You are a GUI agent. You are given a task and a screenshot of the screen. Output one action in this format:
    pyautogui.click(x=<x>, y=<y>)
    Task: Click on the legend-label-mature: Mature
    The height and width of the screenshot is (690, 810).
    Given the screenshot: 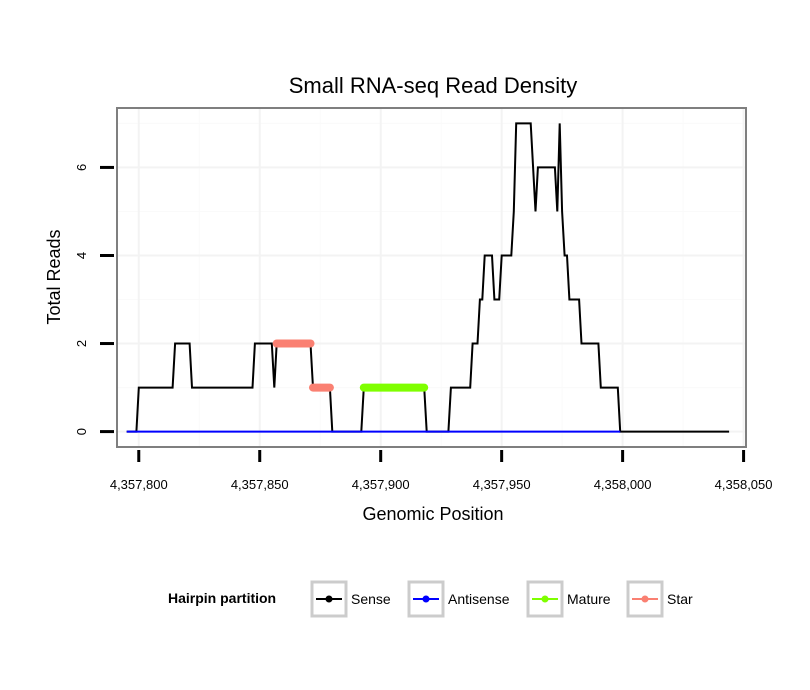 What is the action you would take?
    pyautogui.click(x=589, y=599)
    